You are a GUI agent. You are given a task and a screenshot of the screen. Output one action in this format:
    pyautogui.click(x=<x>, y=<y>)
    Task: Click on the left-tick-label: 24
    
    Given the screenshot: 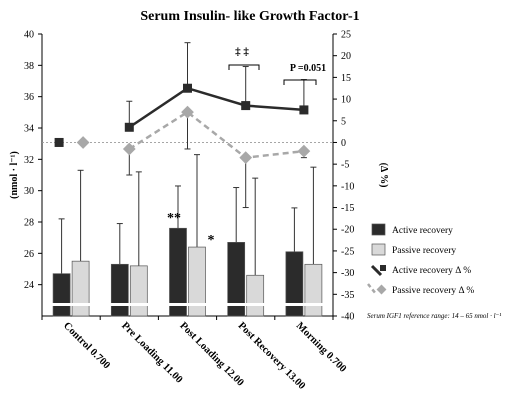 What is the action you would take?
    pyautogui.click(x=29, y=285)
    